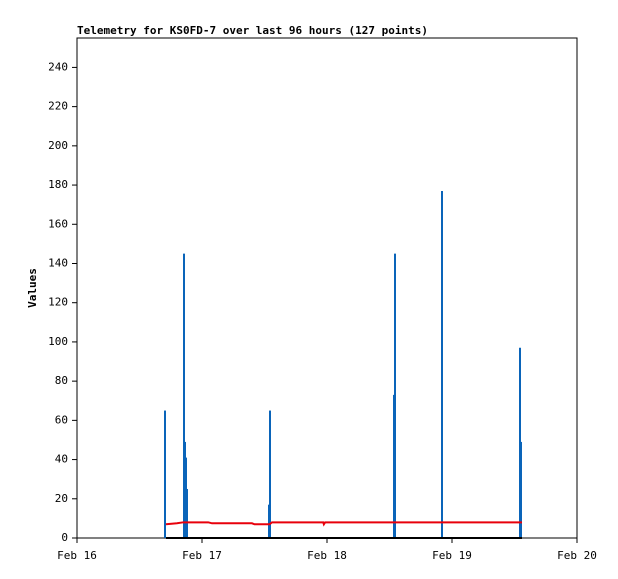  What do you see at coordinates (452, 555) in the screenshot?
I see `x-tick-label: Feb 19` at bounding box center [452, 555].